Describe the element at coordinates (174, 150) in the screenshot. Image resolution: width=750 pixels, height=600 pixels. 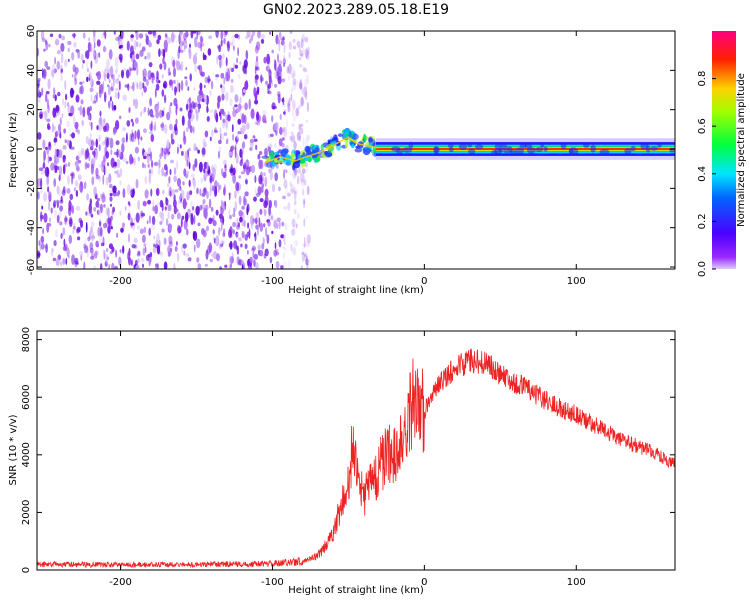
I see `noise-scatter` at that location.